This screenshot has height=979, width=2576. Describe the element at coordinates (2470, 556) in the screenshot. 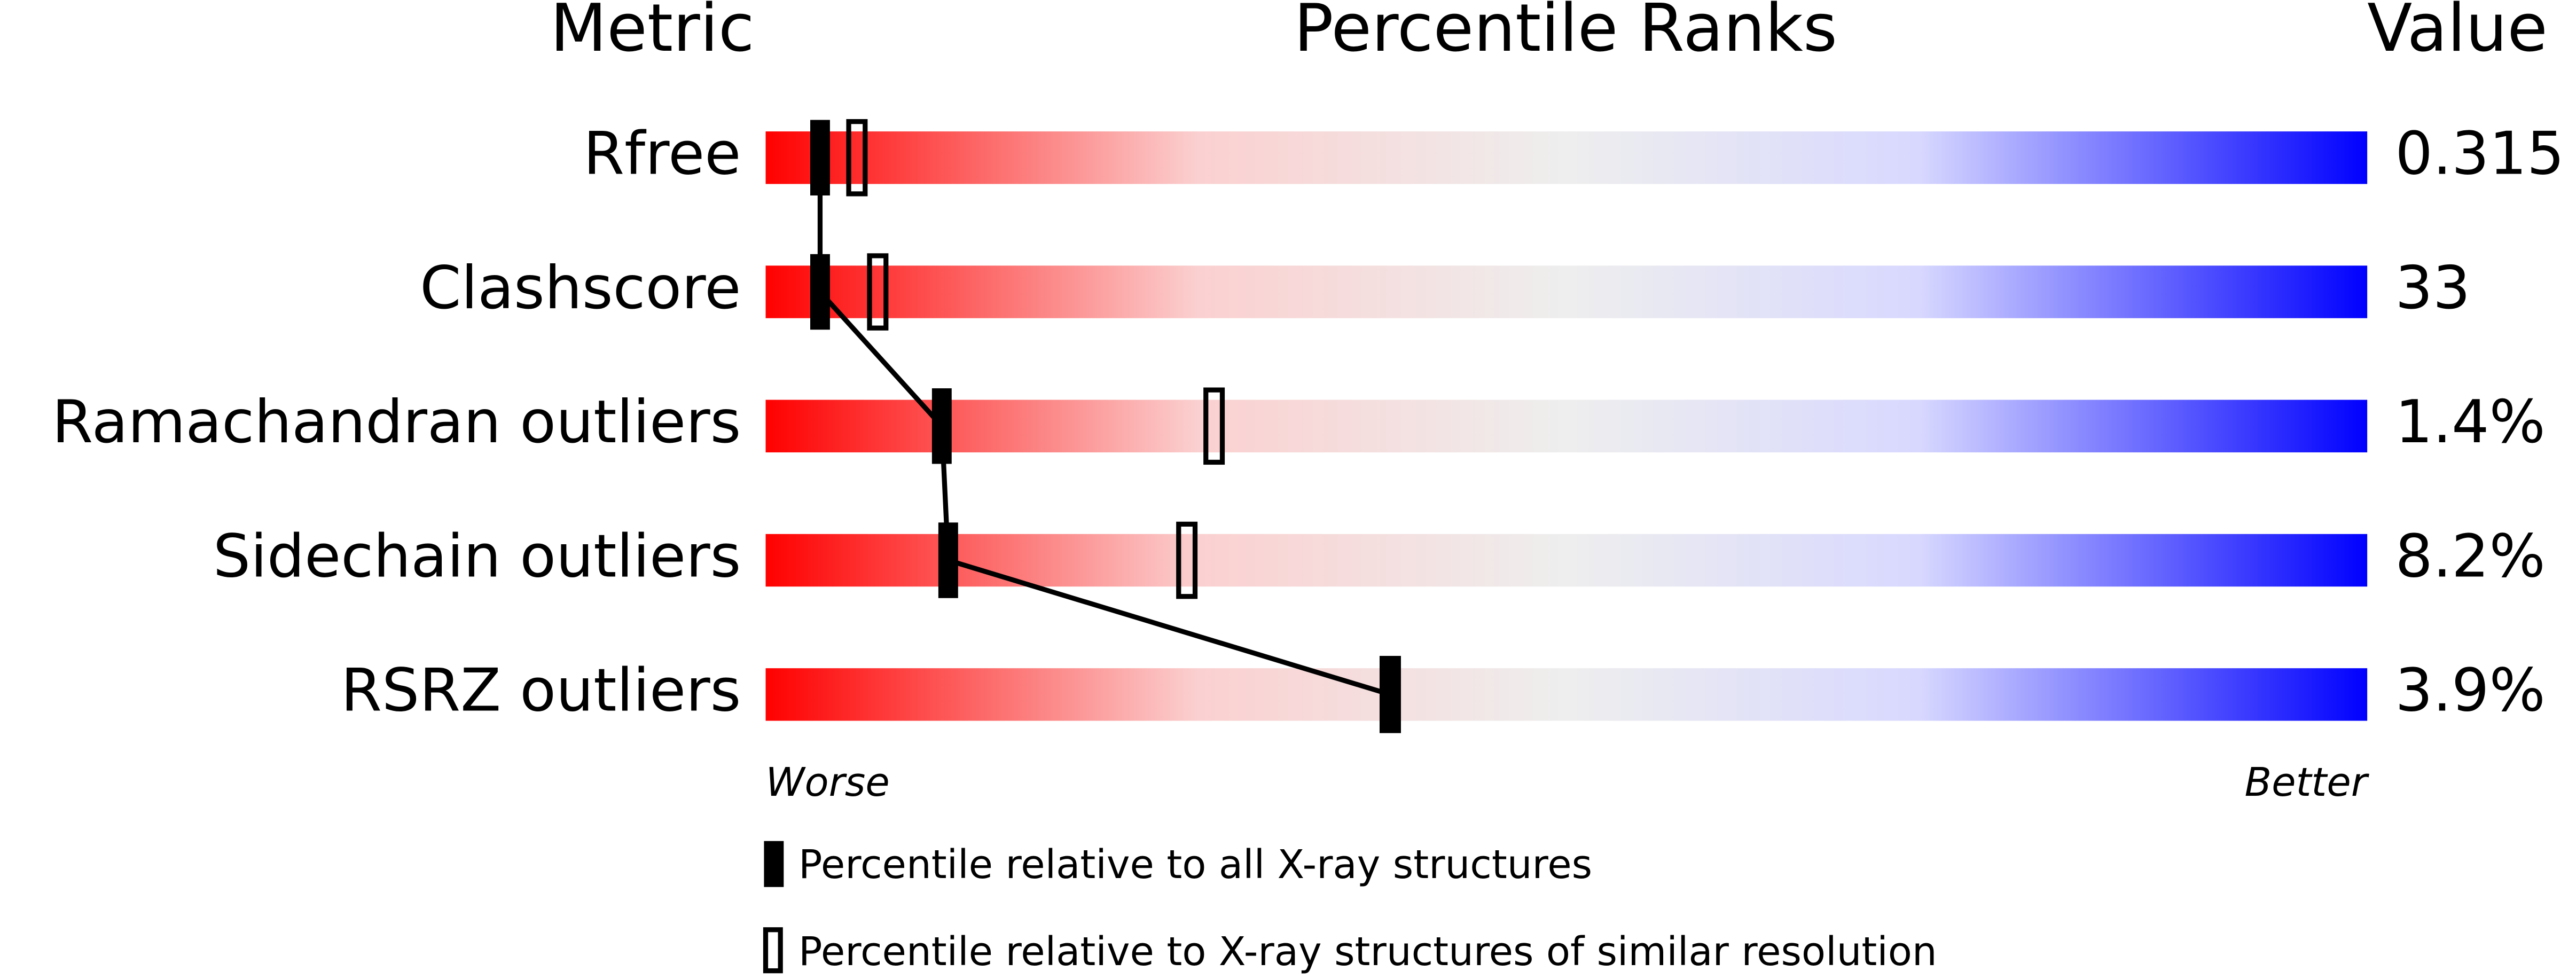

I see `metric-value: 8.2%` at that location.